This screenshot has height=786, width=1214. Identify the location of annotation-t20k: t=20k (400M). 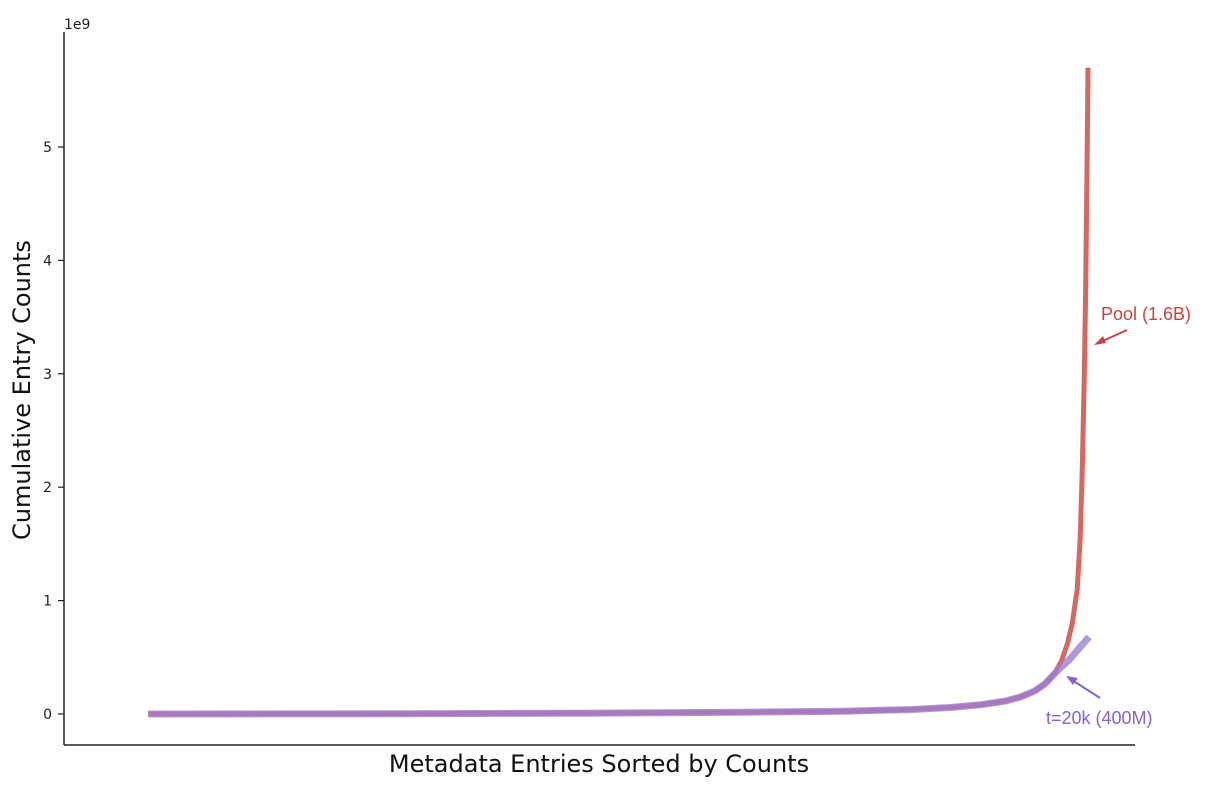
(1099, 702).